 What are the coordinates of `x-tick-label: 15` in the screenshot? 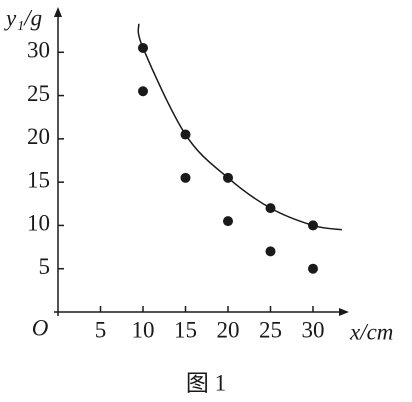 It's located at (185, 329).